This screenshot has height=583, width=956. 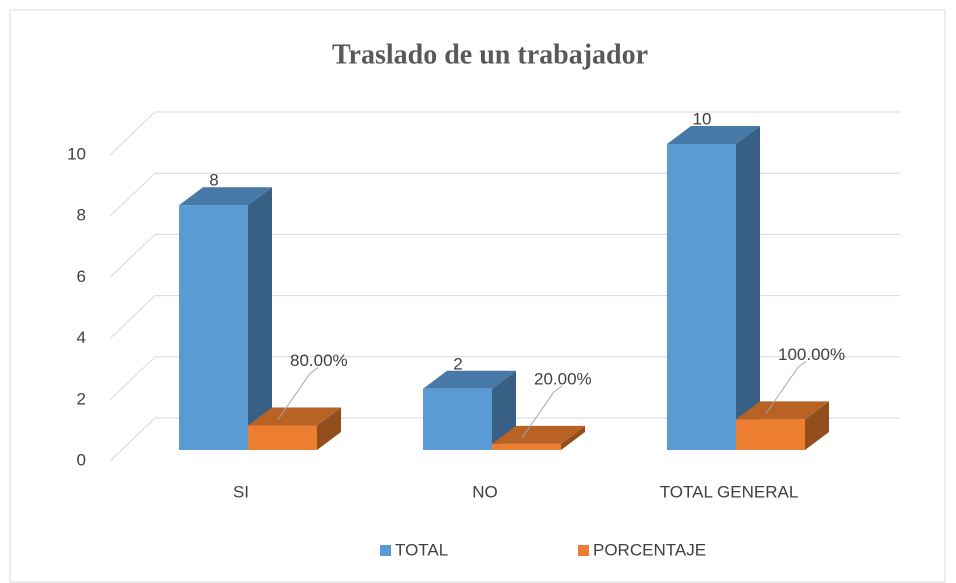 What do you see at coordinates (81, 337) in the screenshot?
I see `y-tick-label: 4` at bounding box center [81, 337].